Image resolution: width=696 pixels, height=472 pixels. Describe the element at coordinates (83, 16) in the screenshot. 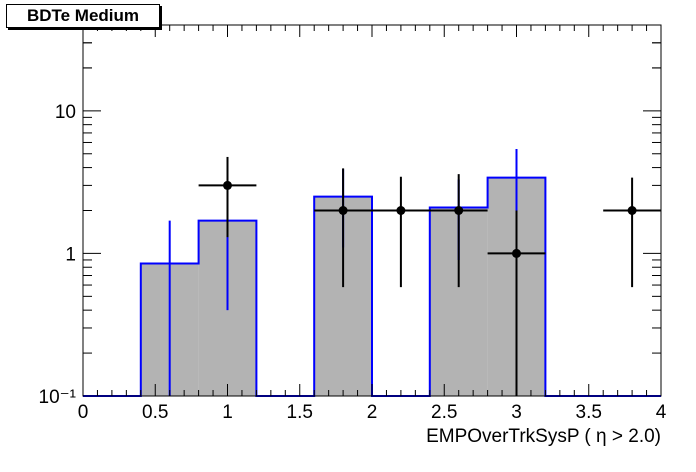

I see `chart-title: BDTe Medium` at that location.